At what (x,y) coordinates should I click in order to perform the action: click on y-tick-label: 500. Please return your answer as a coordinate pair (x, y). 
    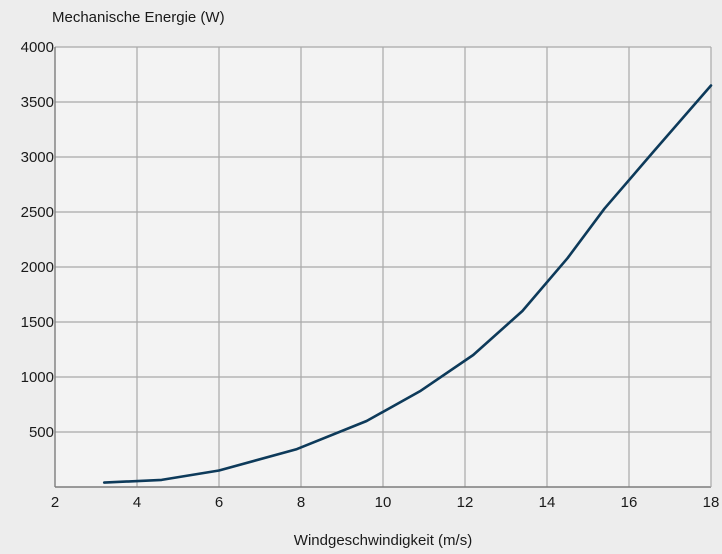
    Looking at the image, I should click on (41, 432).